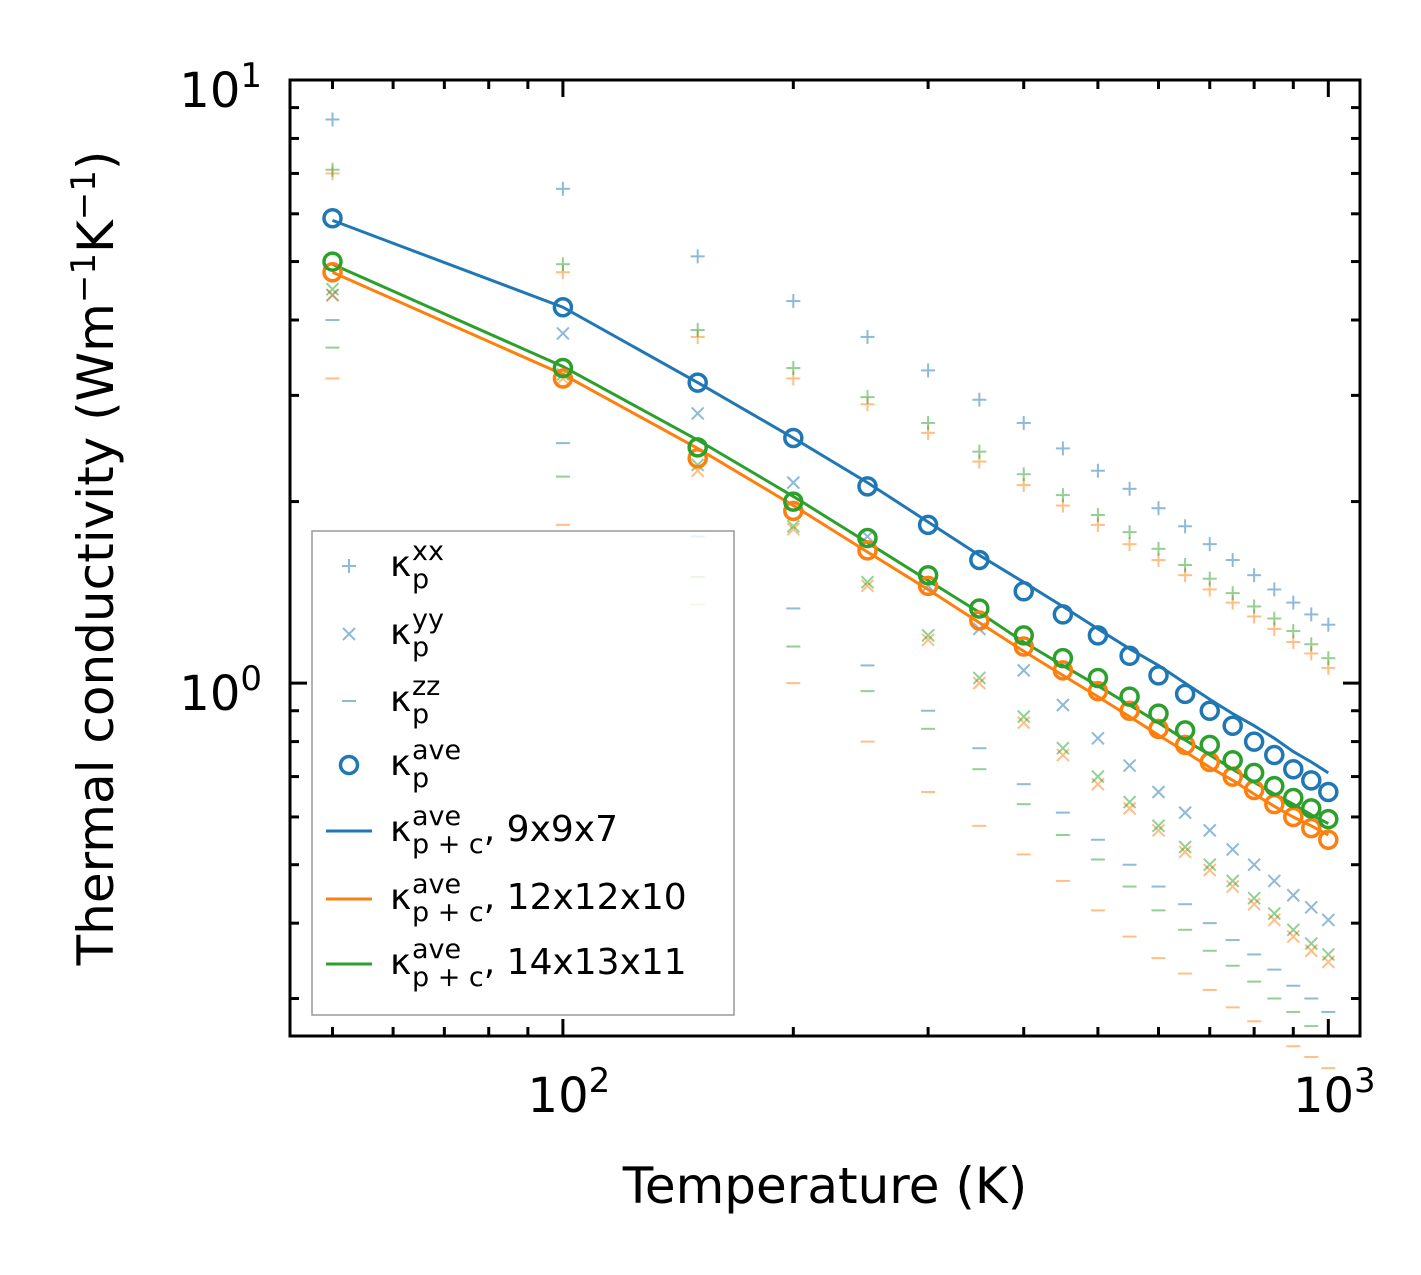  I want to click on point-yy-14x13x11-200-d2, so click(793, 526).